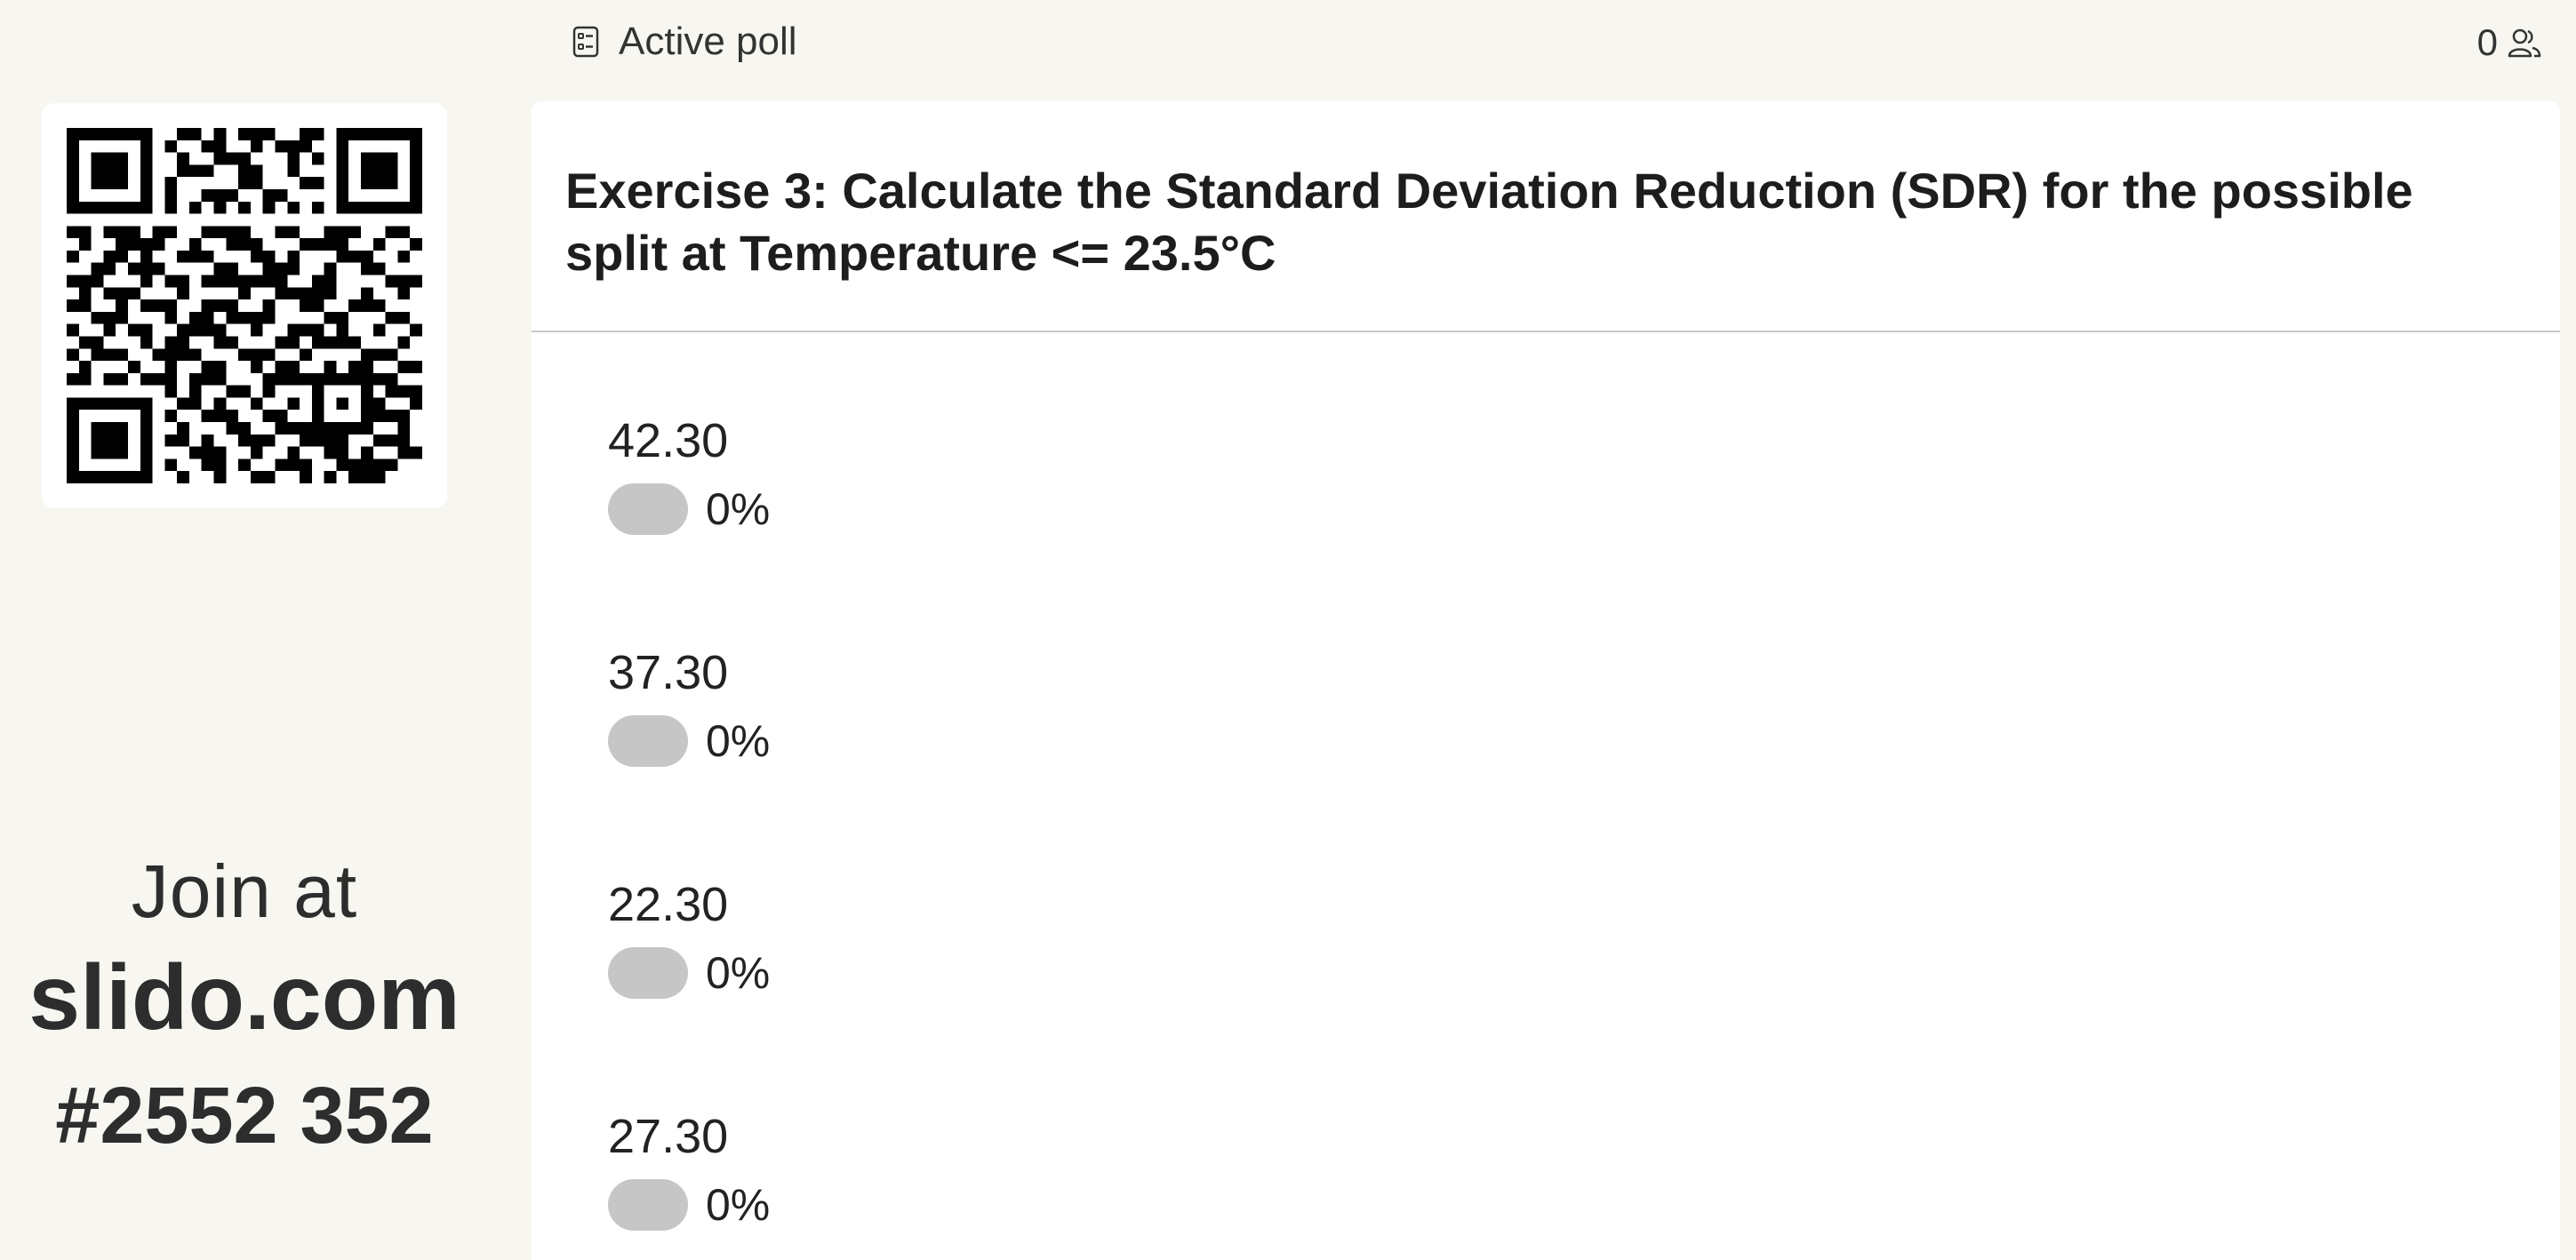 The width and height of the screenshot is (2576, 1260). I want to click on option-label: 42.30, so click(668, 440).